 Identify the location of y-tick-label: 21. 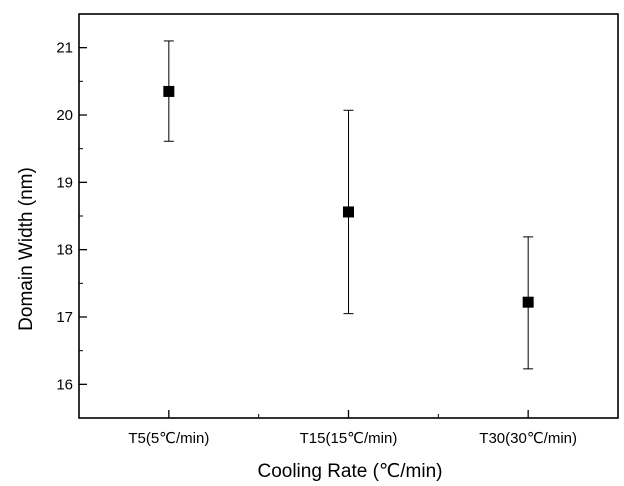
(64, 48).